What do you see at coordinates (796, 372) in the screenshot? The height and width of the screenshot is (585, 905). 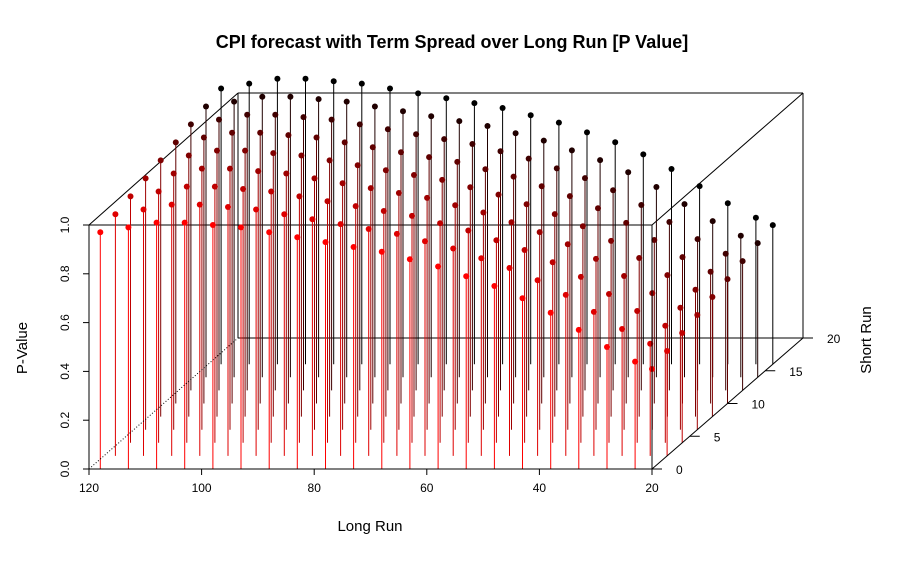 I see `y-tick-label: 15` at bounding box center [796, 372].